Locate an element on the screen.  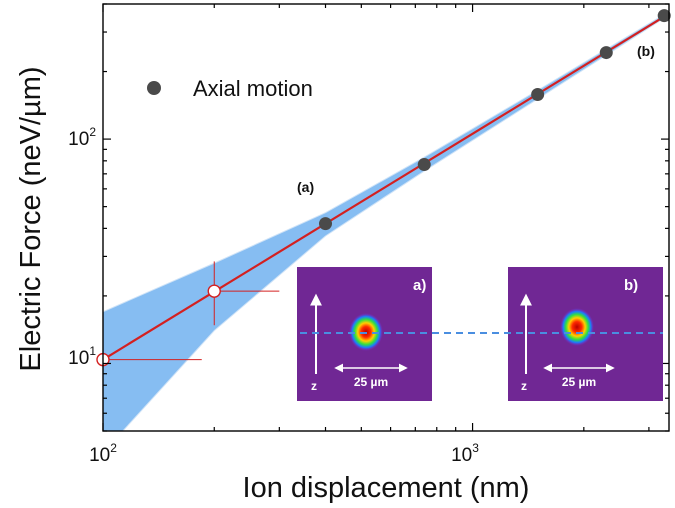
x-tick-100-base: 10 is located at coordinates (99, 455).